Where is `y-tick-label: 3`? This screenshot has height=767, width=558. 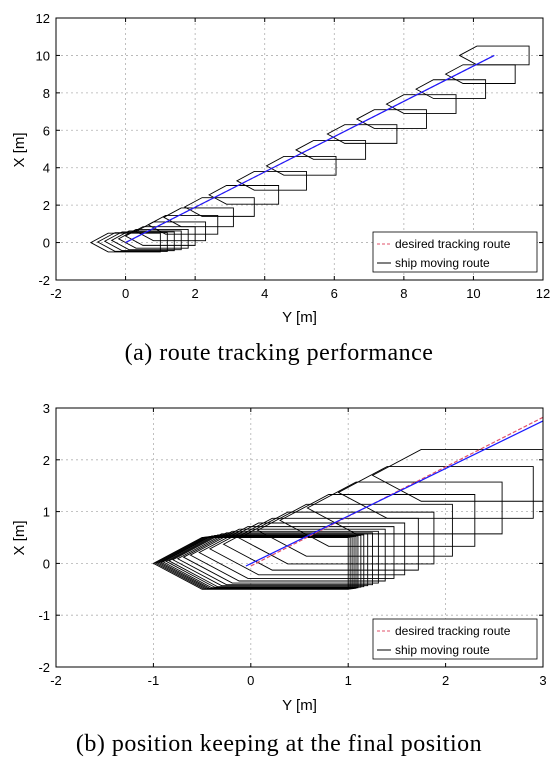 y-tick-label: 3 is located at coordinates (46, 408).